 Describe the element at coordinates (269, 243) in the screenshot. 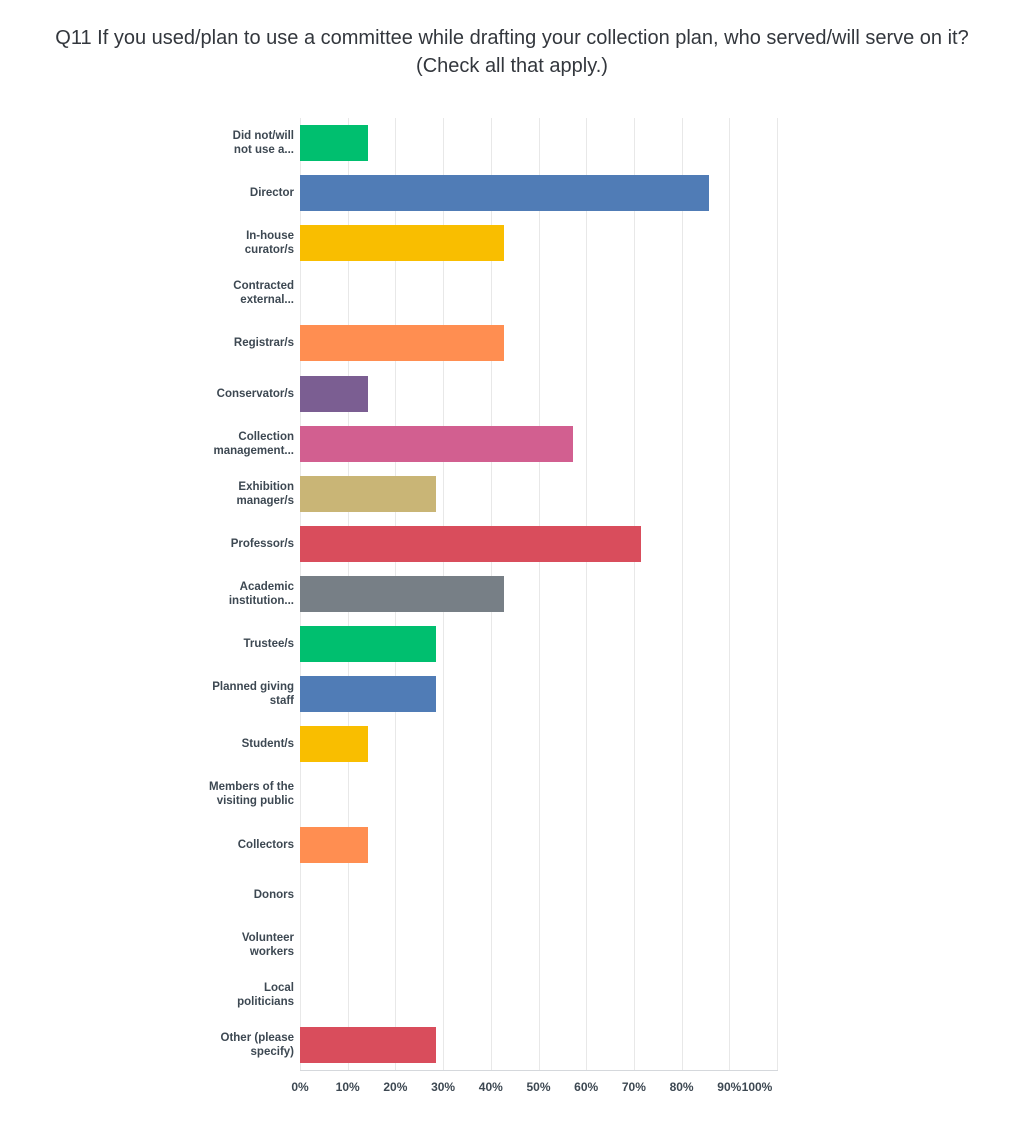

I see `category-label: In-house curator/s` at that location.